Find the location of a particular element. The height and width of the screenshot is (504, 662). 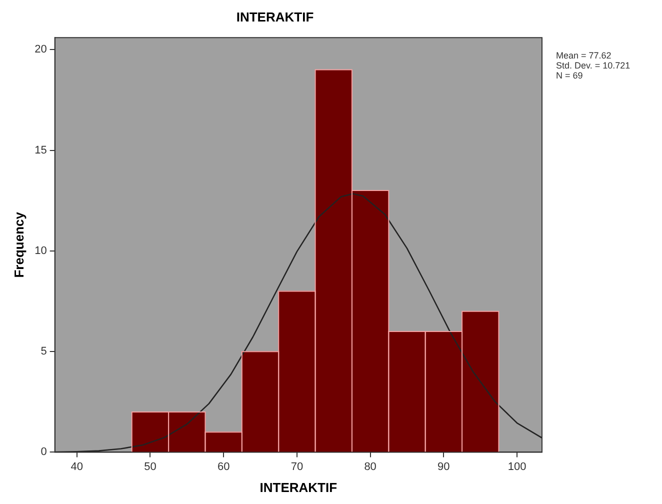

text: Mean = 77.62 is located at coordinates (584, 55).